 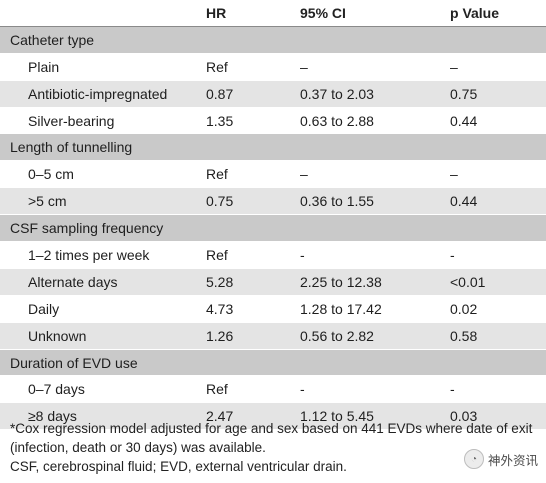 I want to click on table-row: Silver-bearing 1.35 0.63 to 2.88 0.44, so click(x=273, y=121).